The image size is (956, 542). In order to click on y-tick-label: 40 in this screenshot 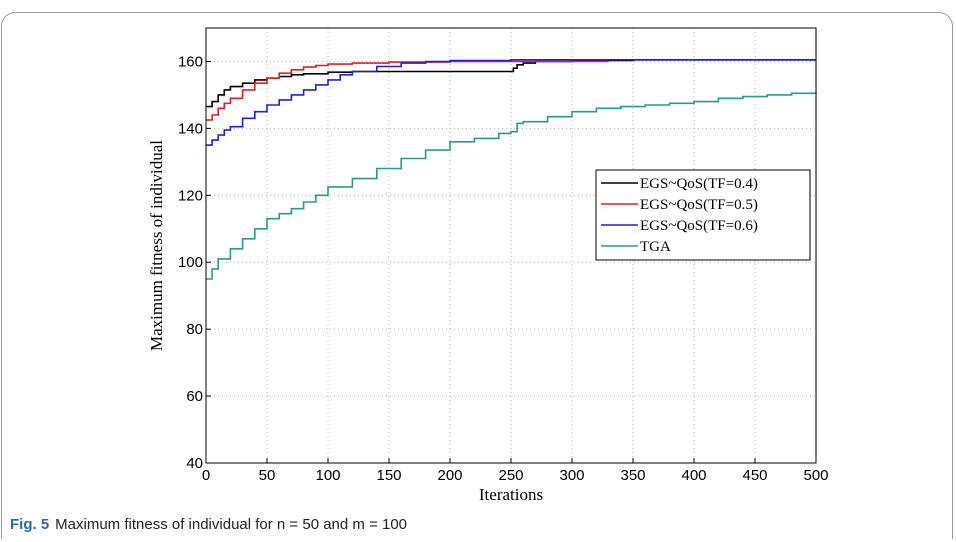, I will do `click(194, 463)`.